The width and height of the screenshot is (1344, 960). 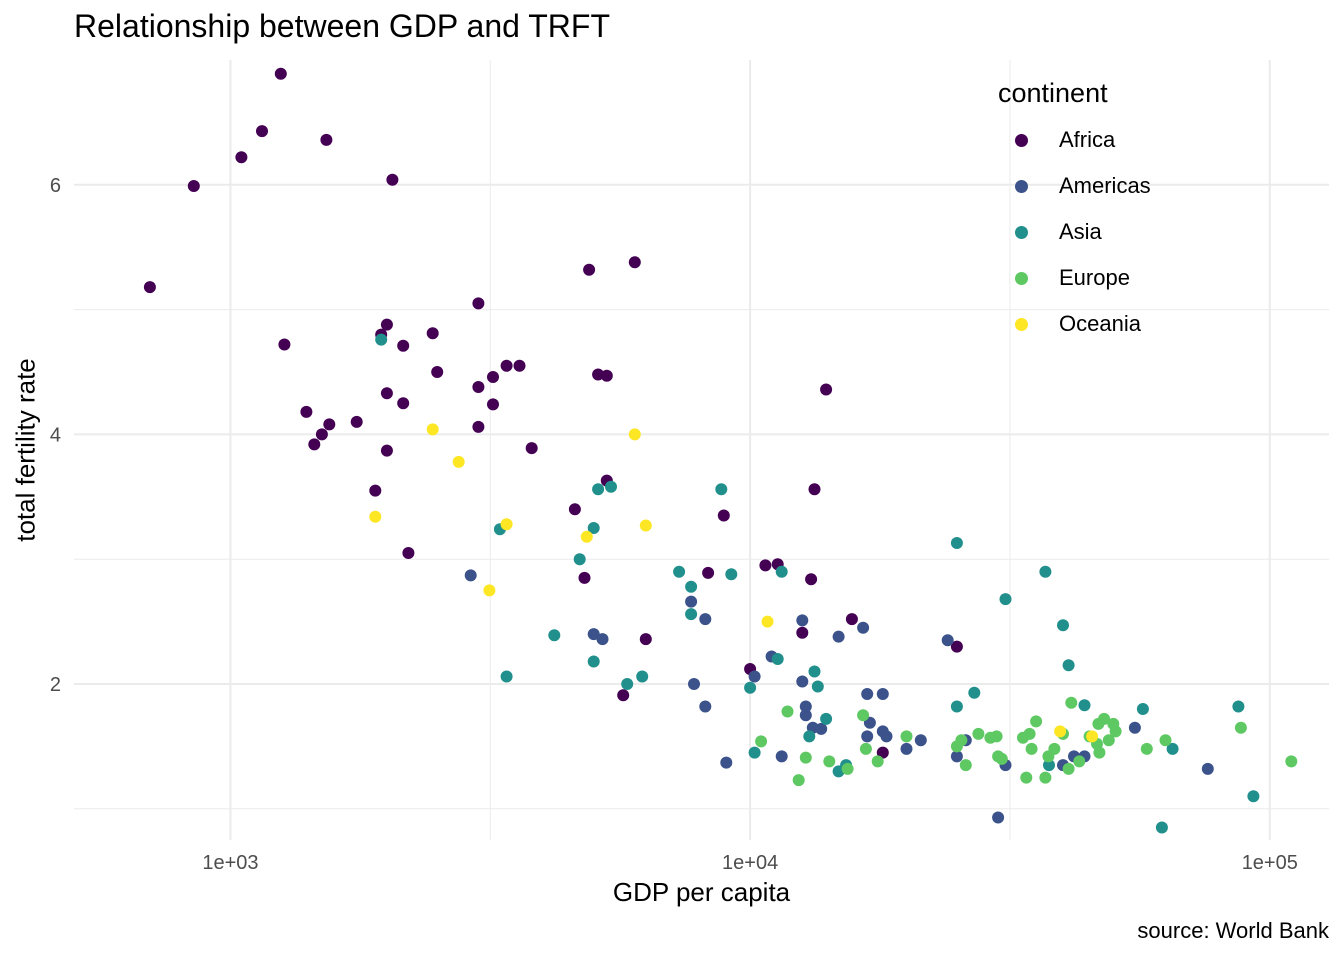 I want to click on legend-item-americas: Americas, so click(x=1074, y=186).